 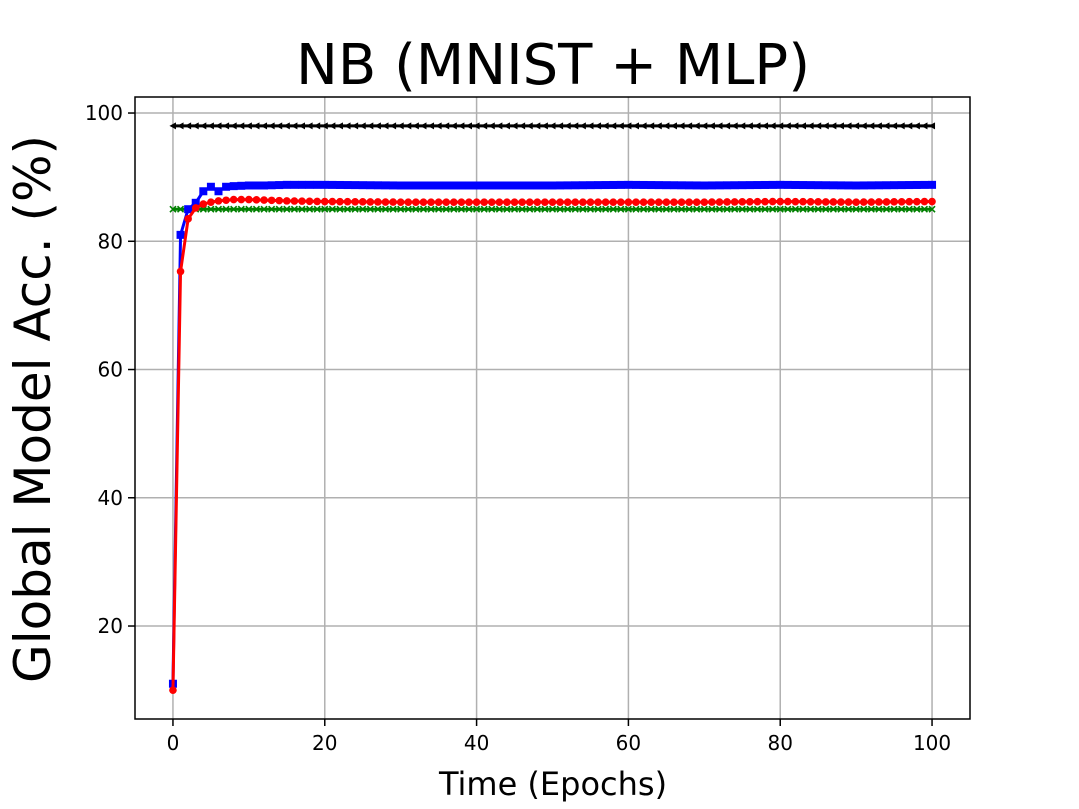 I want to click on y-axis-label: Global Model Acc. (%), so click(x=33, y=409).